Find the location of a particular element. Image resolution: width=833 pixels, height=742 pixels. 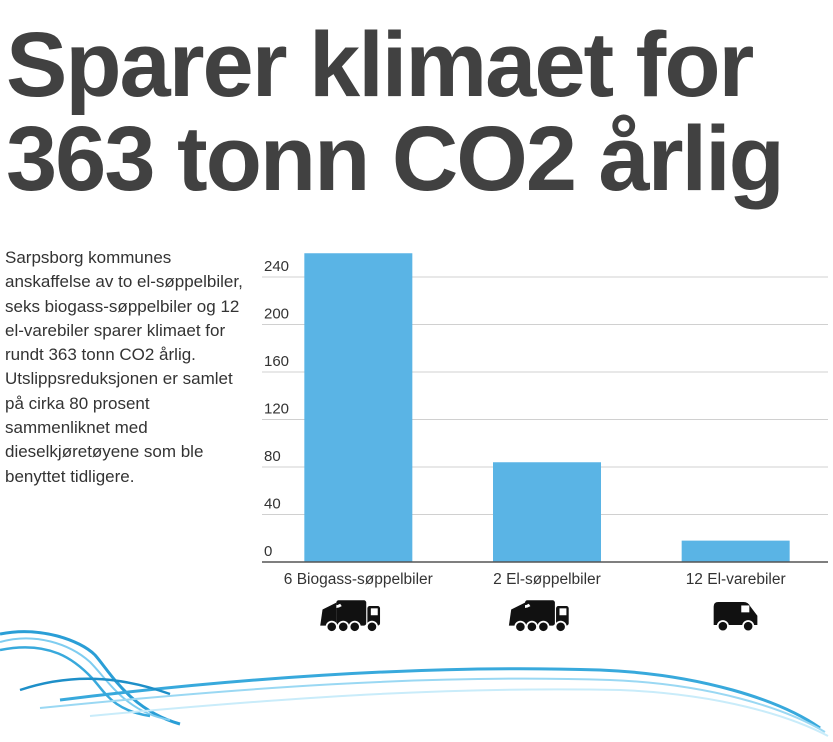

y-tick-label: 120 is located at coordinates (276, 409).